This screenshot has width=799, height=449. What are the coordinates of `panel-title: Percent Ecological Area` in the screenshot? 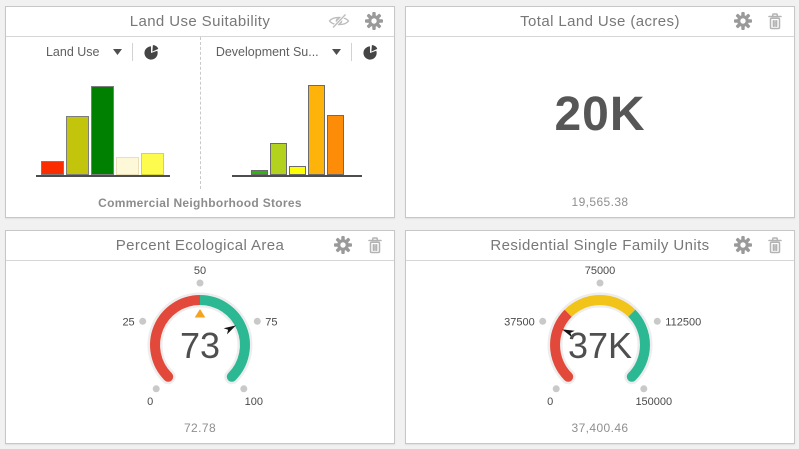 It's located at (200, 245).